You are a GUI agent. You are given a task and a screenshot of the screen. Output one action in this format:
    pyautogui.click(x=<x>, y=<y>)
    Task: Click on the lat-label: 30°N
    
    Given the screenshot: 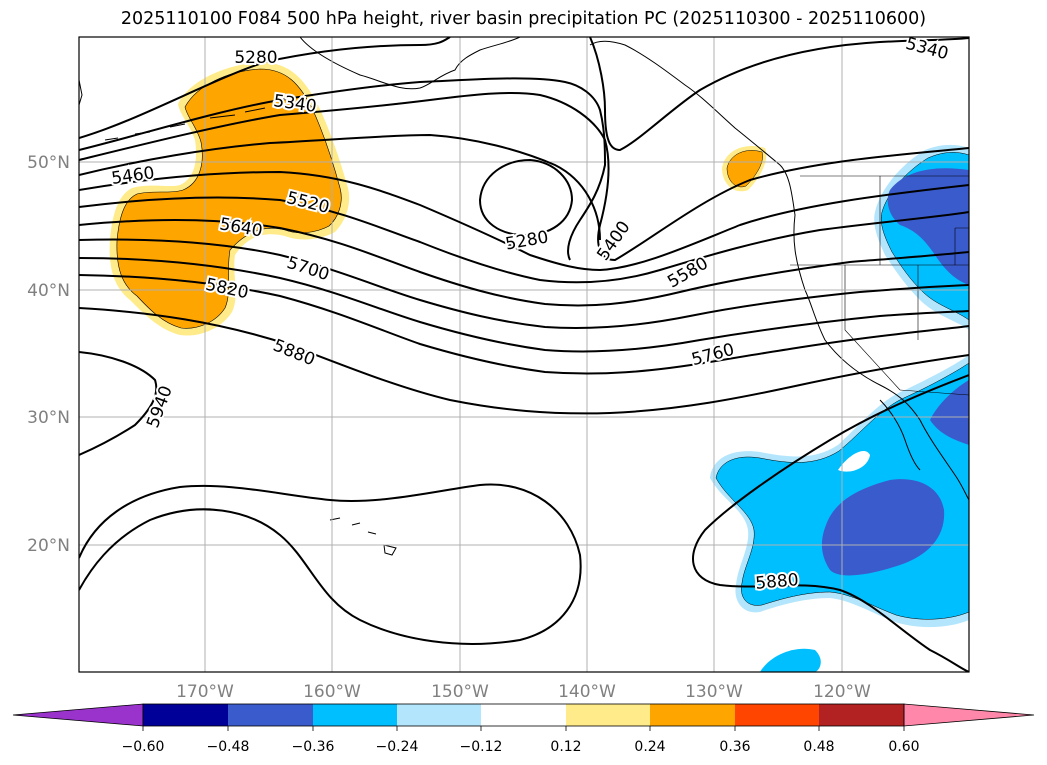 What is the action you would take?
    pyautogui.click(x=48, y=418)
    